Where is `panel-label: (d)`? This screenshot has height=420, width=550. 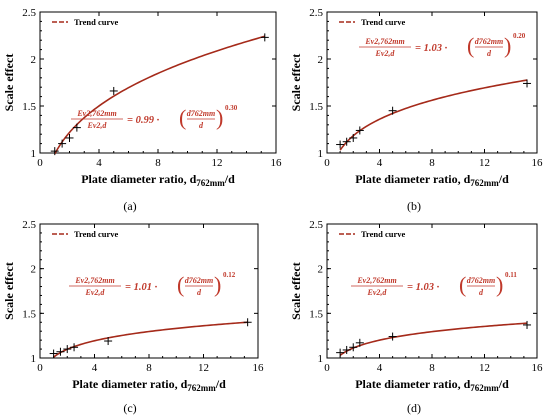 panel-label: (d) is located at coordinates (414, 408).